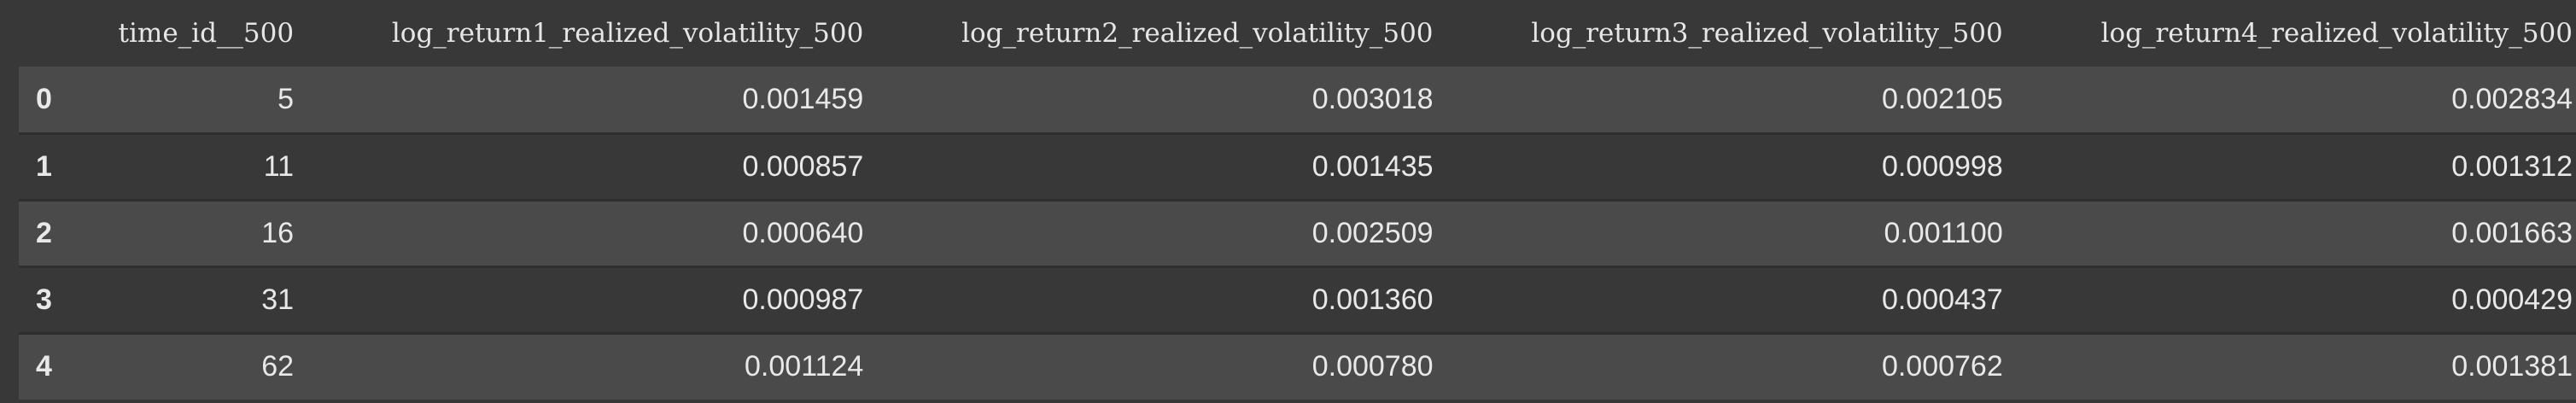 This screenshot has height=403, width=2576. I want to click on table-cell: 0.001663, so click(2291, 232).